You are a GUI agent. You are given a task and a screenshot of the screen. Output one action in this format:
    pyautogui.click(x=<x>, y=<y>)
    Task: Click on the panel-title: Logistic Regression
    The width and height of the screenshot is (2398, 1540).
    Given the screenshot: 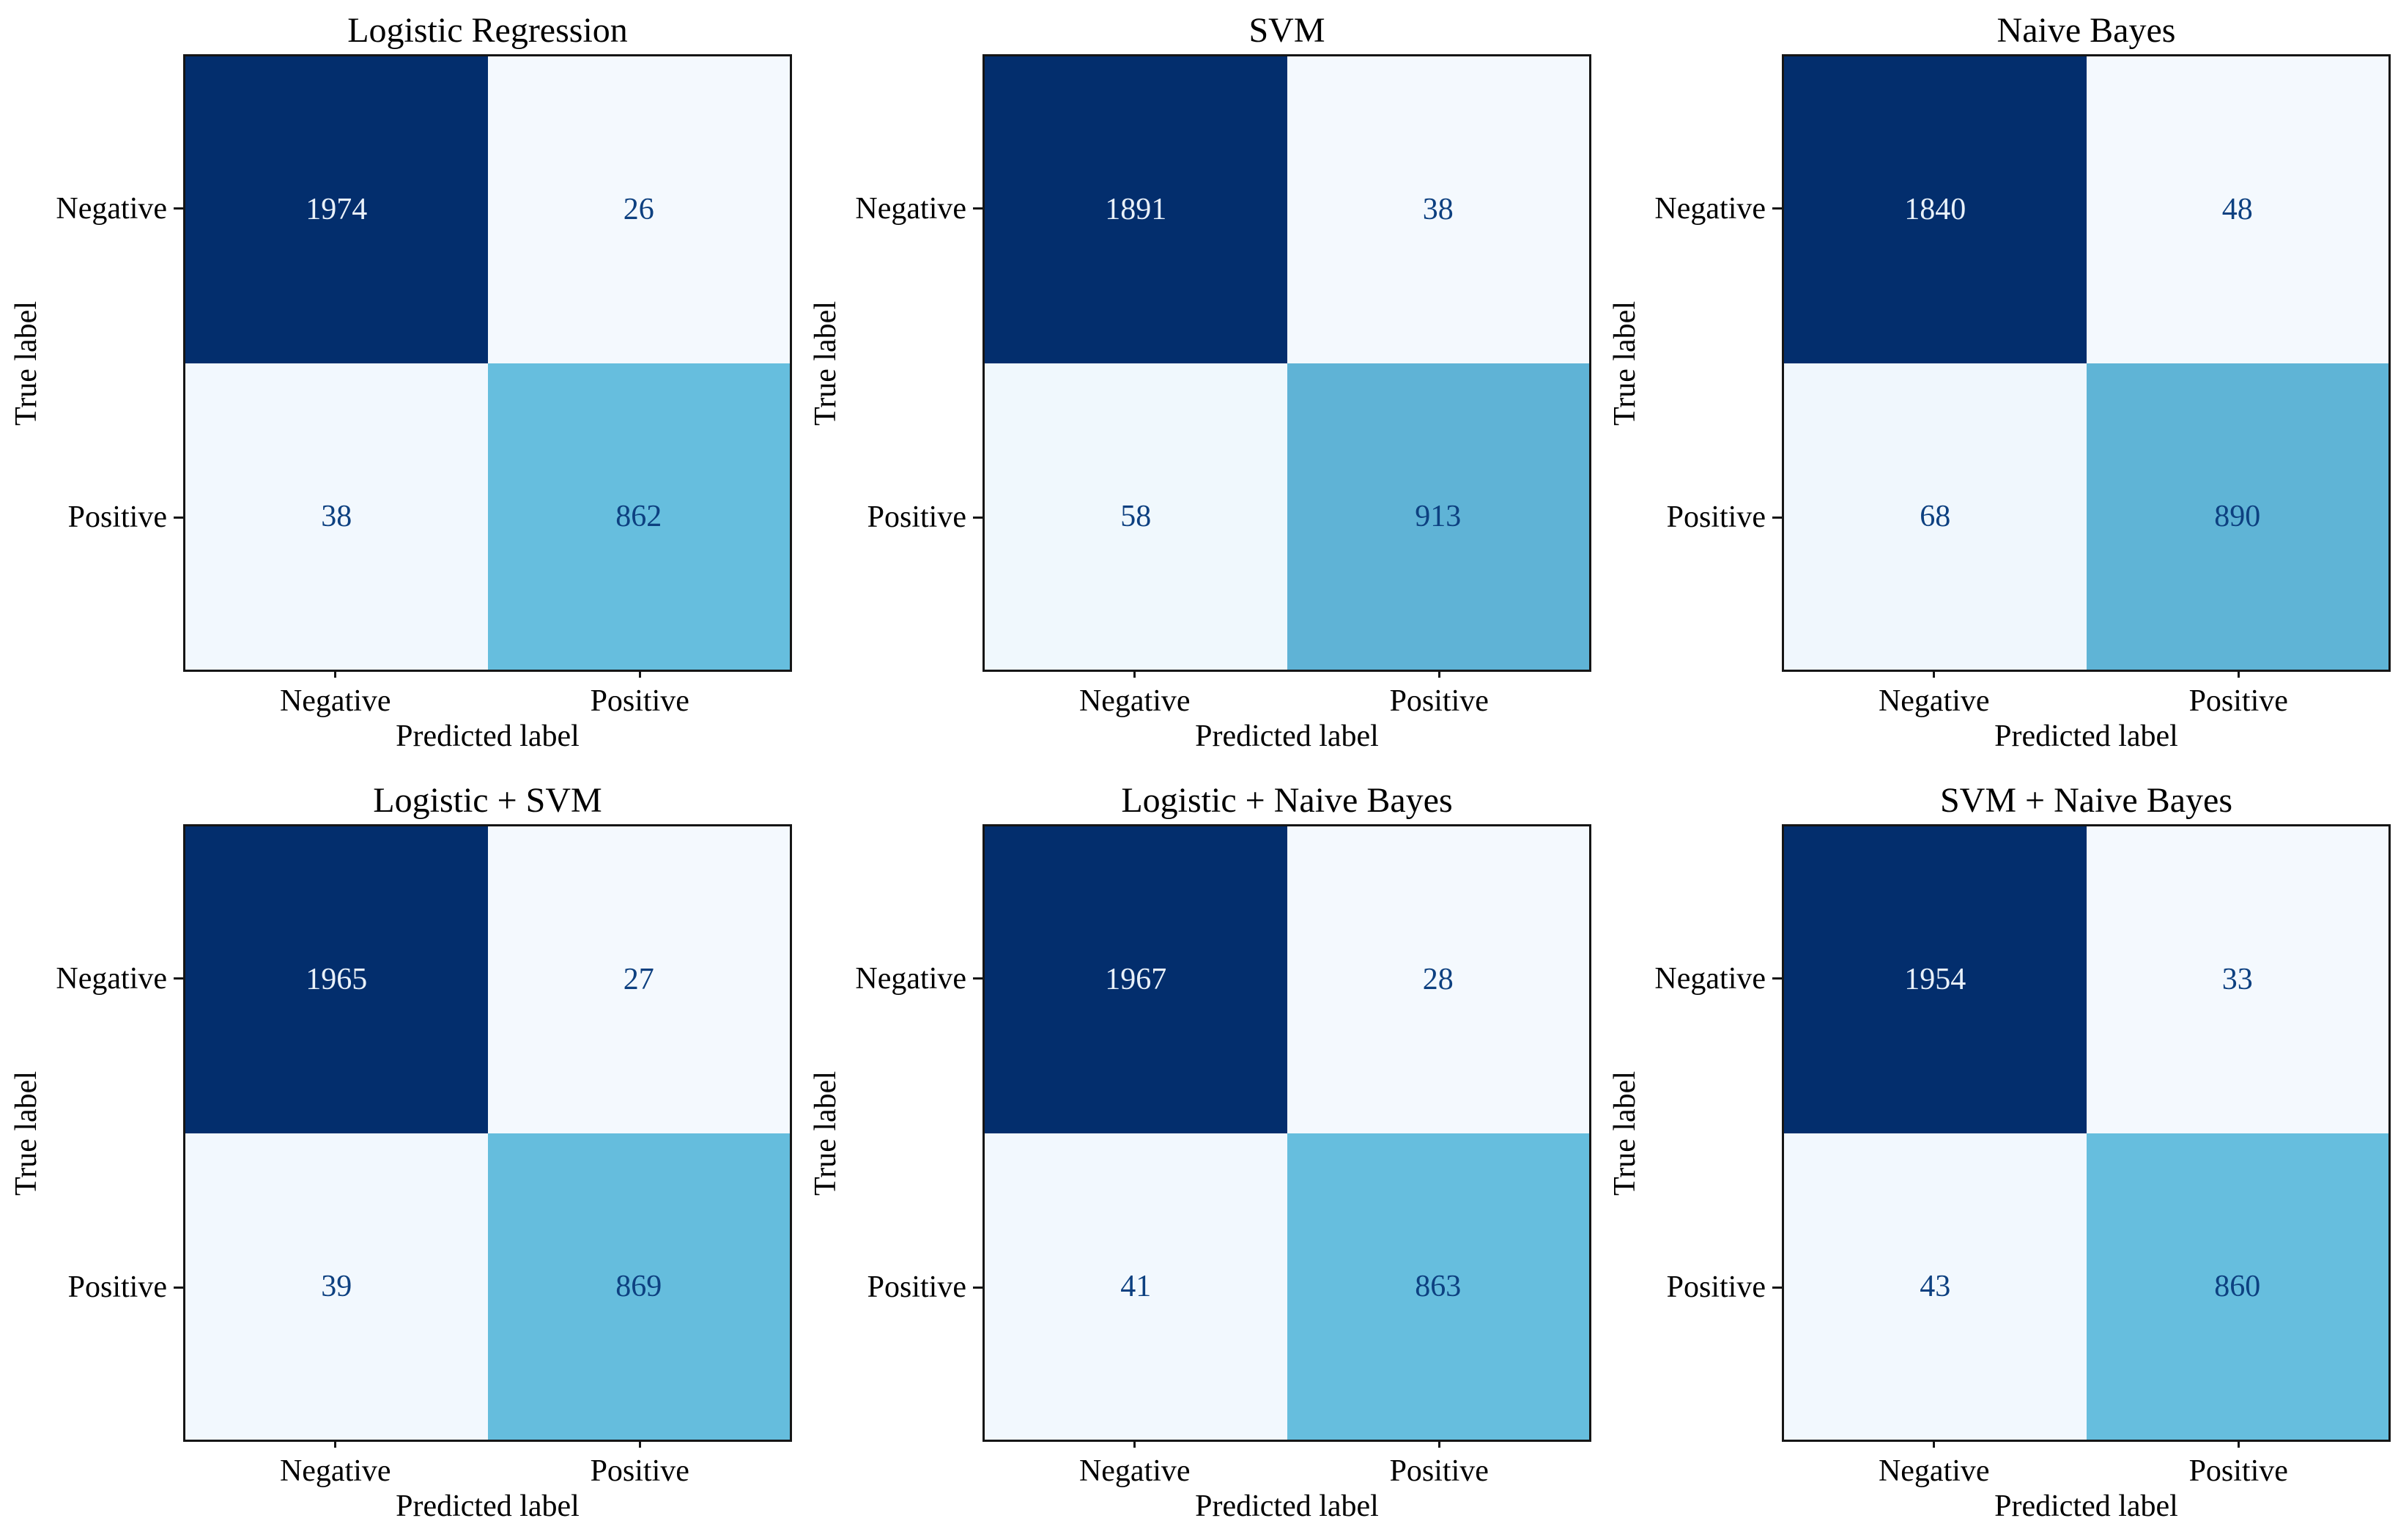 What is the action you would take?
    pyautogui.click(x=487, y=30)
    